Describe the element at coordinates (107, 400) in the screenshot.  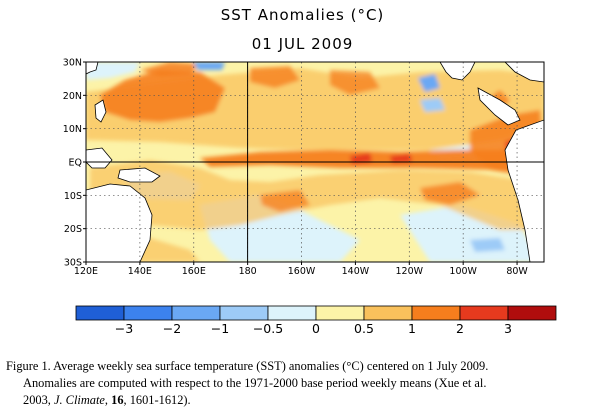
I see `caption-line-3: 2003, J. Climate, 16, 1601-1612).` at that location.